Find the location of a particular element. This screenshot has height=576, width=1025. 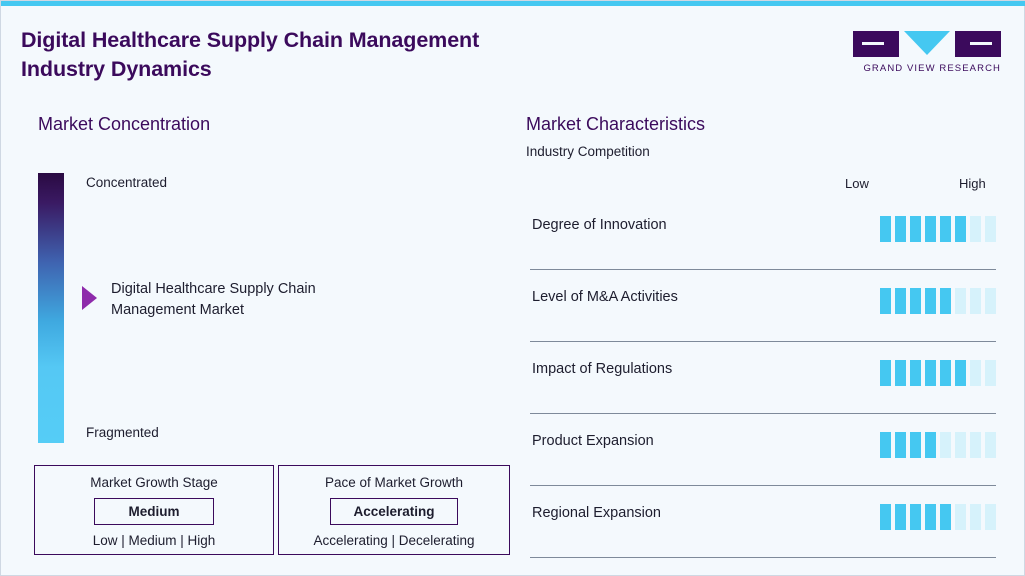

characteristic-label: Degree of Innovation is located at coordinates (599, 225).